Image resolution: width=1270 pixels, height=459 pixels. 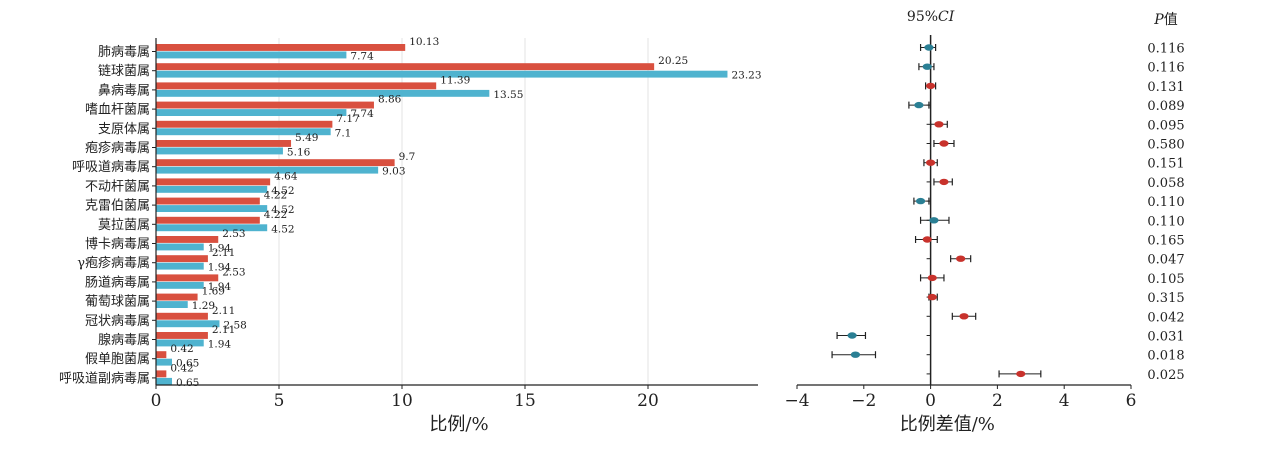 What do you see at coordinates (508, 95) in the screenshot?
I see `data-label: 13.55` at bounding box center [508, 95].